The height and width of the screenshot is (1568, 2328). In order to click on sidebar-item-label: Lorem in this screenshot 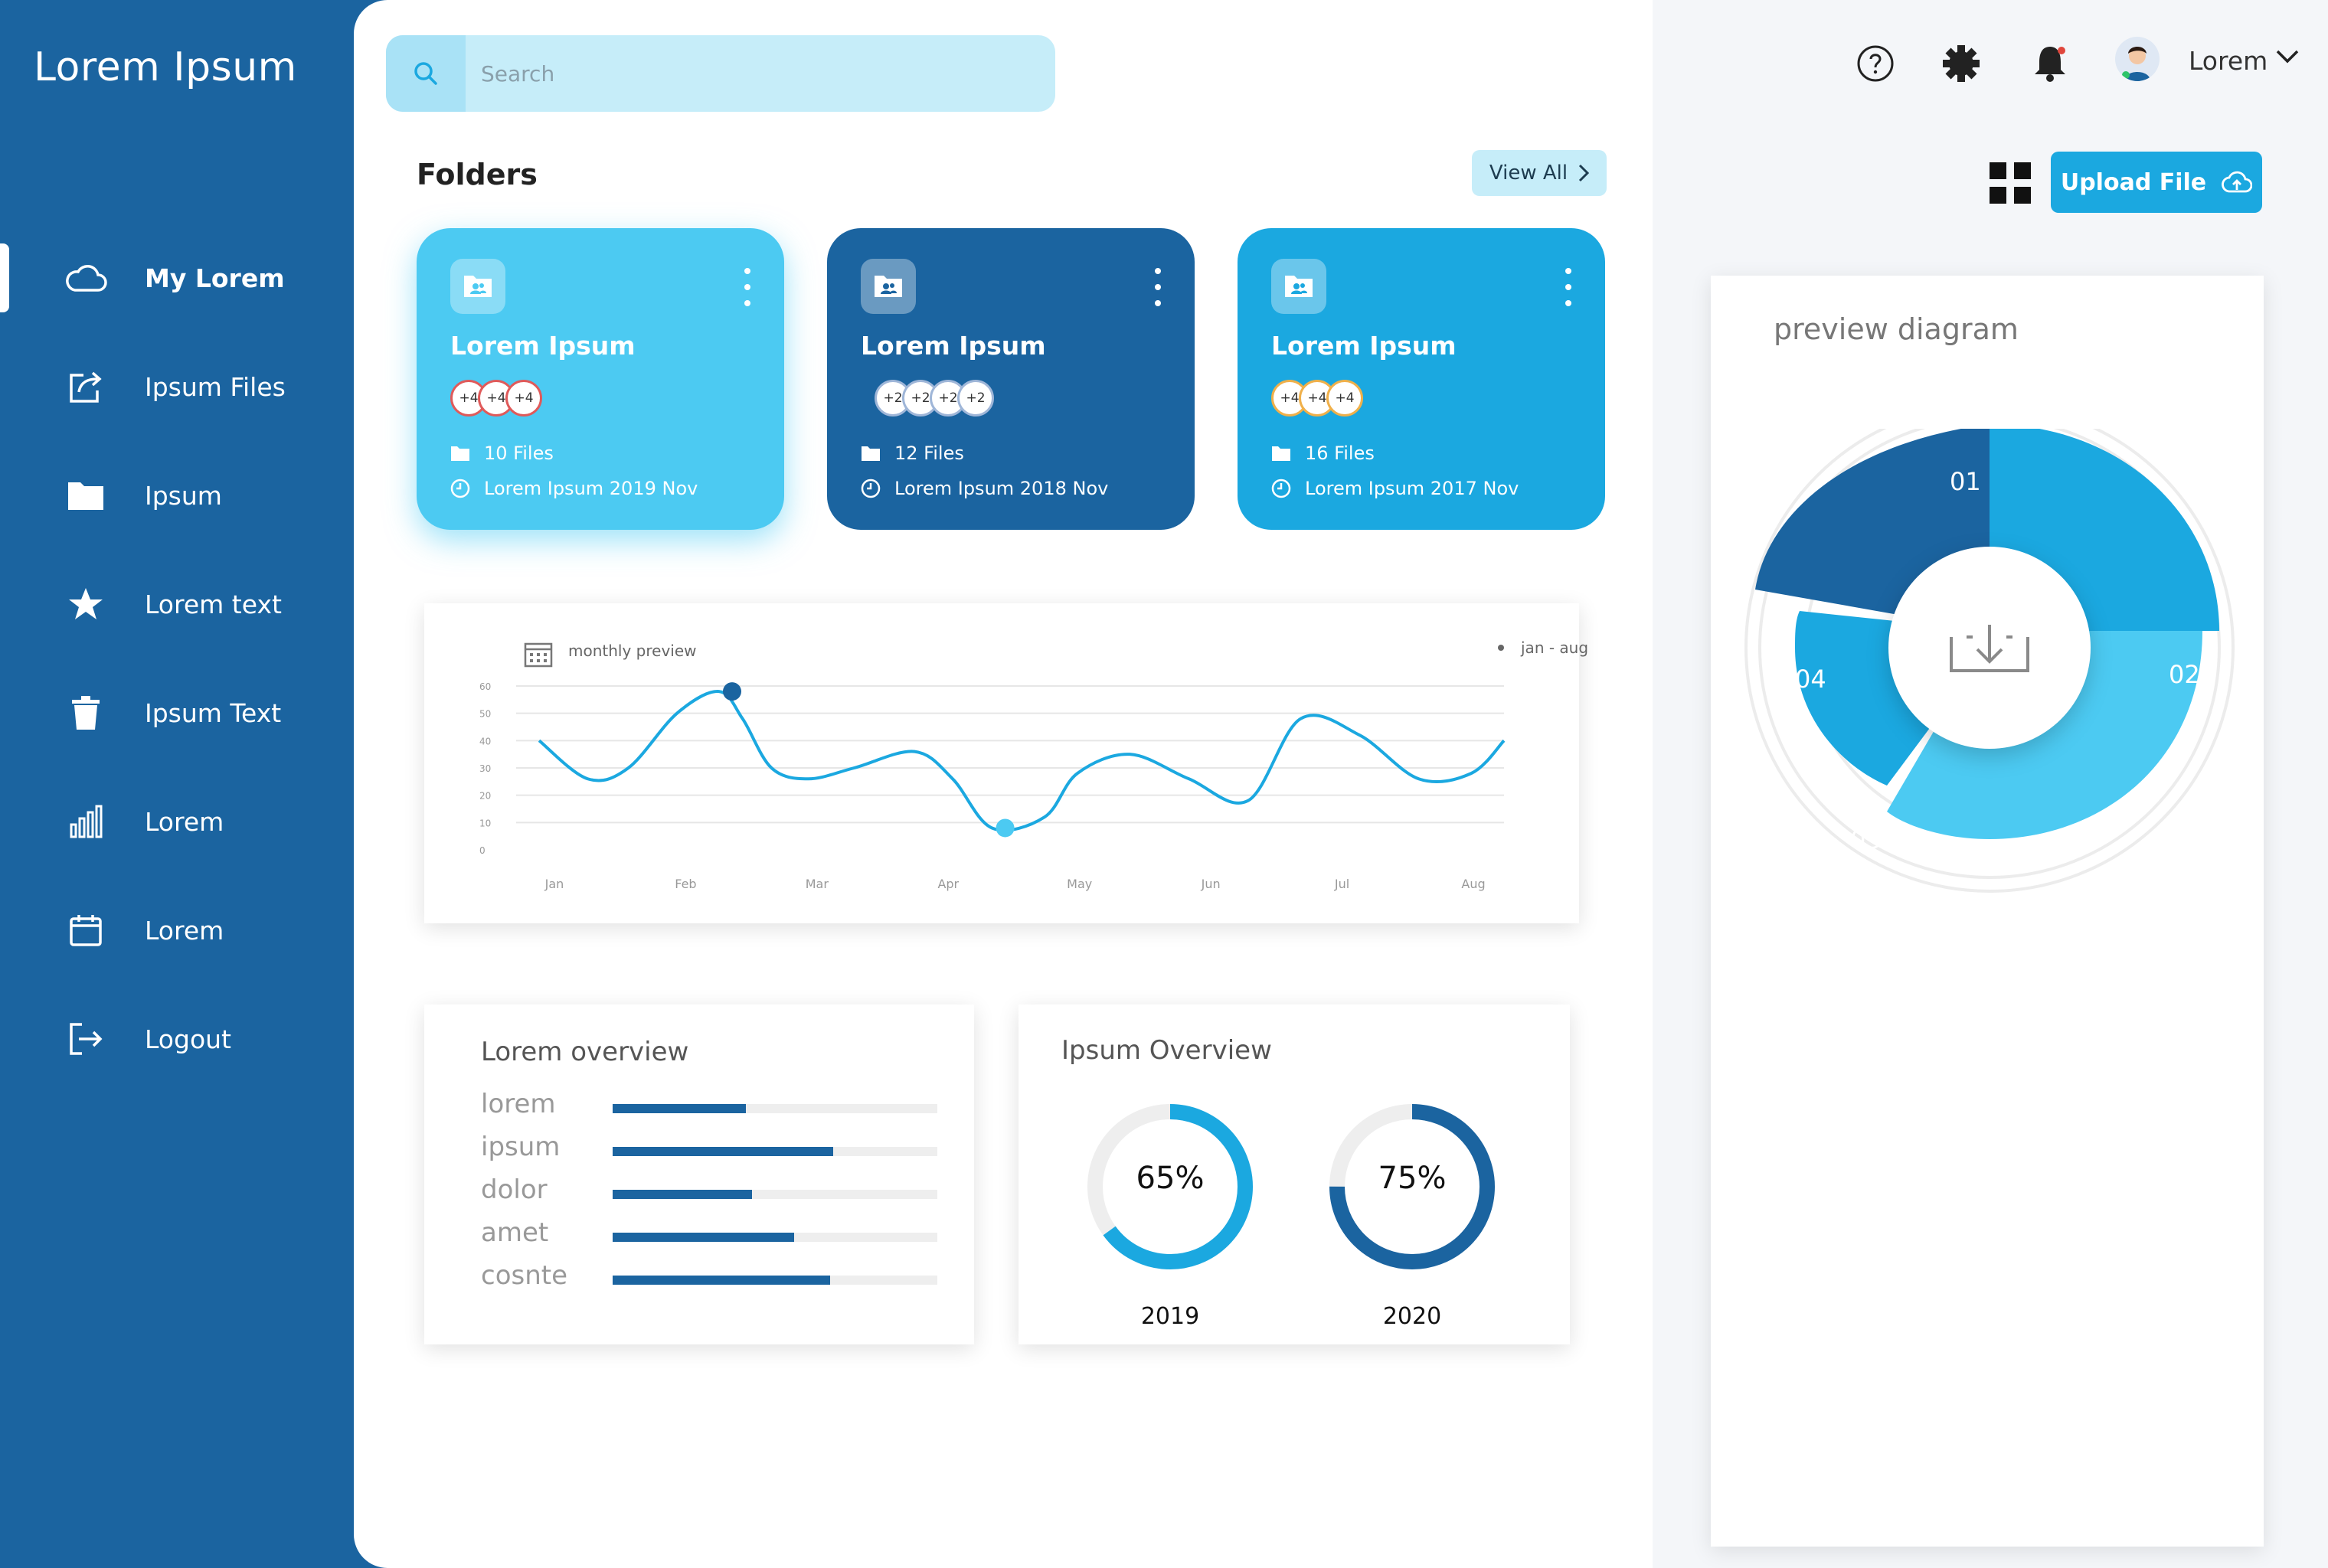, I will do `click(185, 821)`.